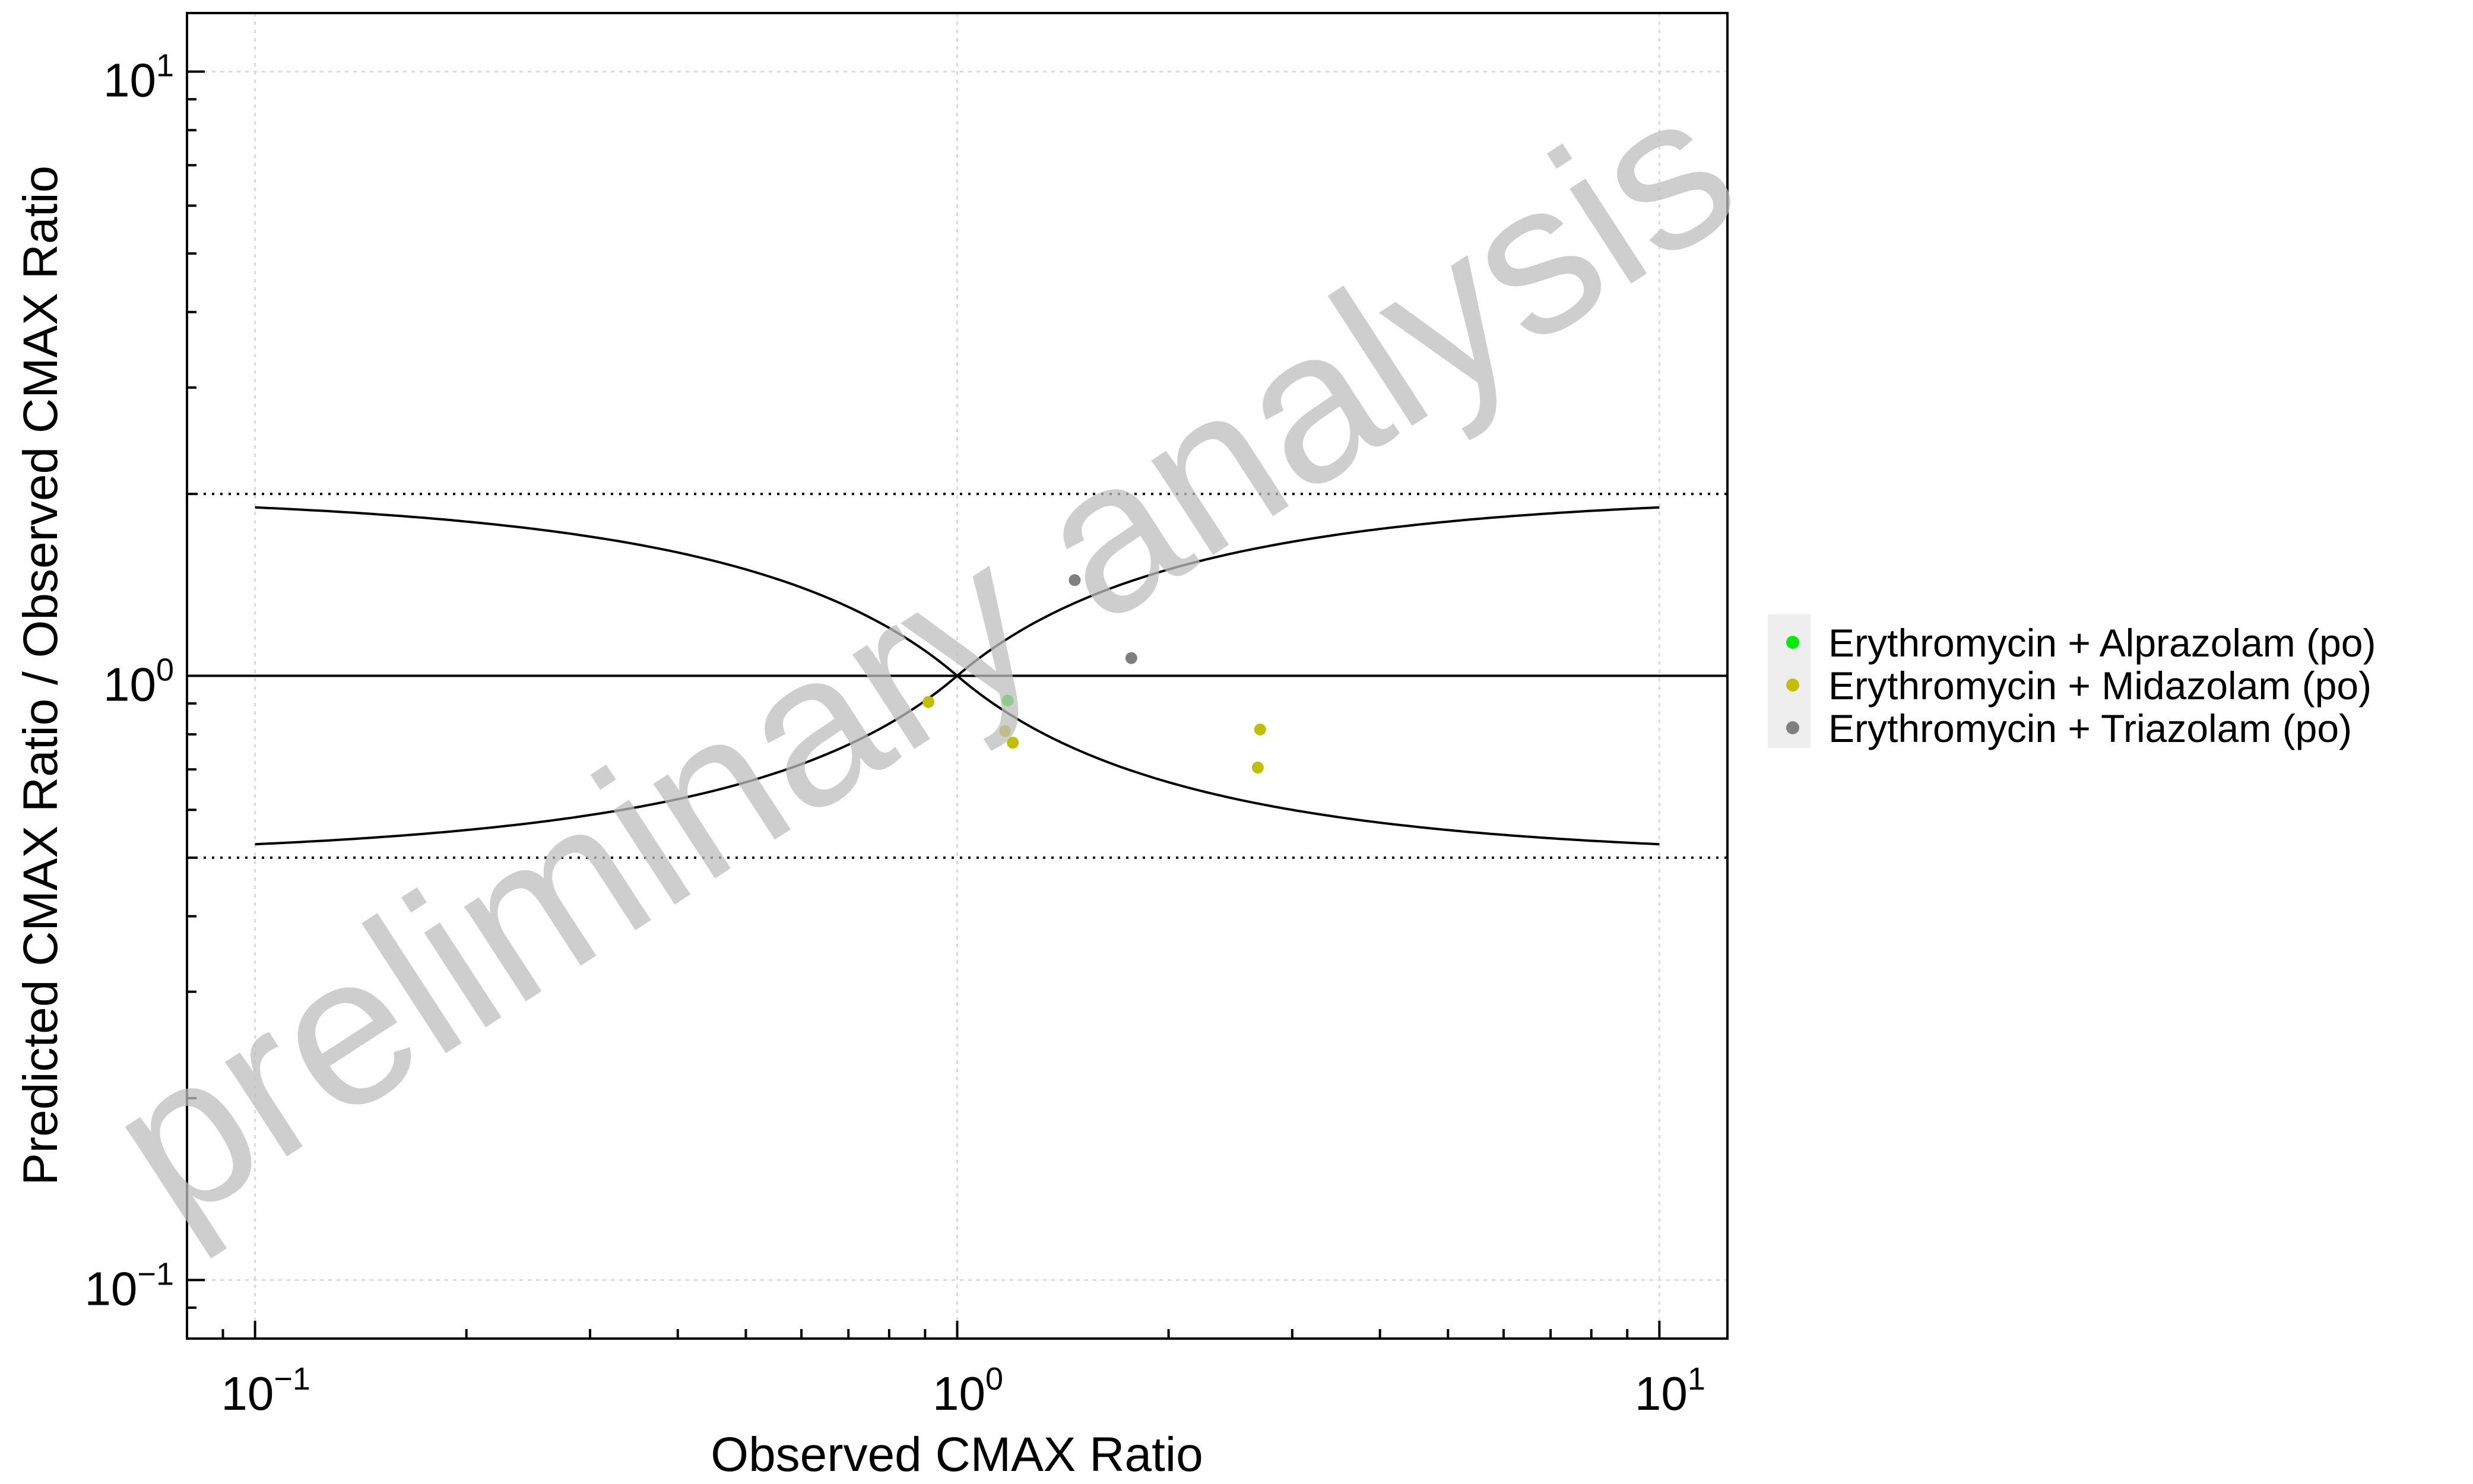 Image resolution: width=2473 pixels, height=1484 pixels. I want to click on x-tick-label: 10¹, so click(1670, 1390).